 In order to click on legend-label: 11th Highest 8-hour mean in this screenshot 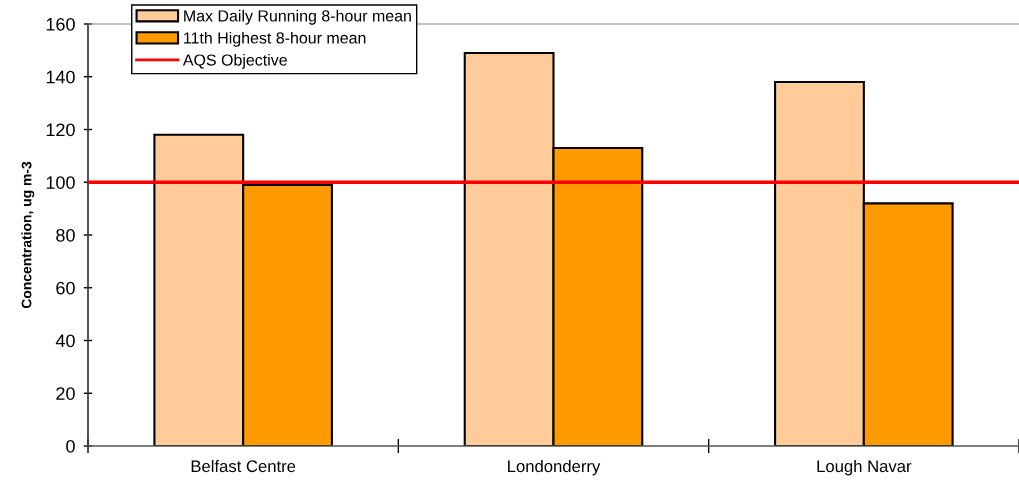, I will do `click(275, 39)`.